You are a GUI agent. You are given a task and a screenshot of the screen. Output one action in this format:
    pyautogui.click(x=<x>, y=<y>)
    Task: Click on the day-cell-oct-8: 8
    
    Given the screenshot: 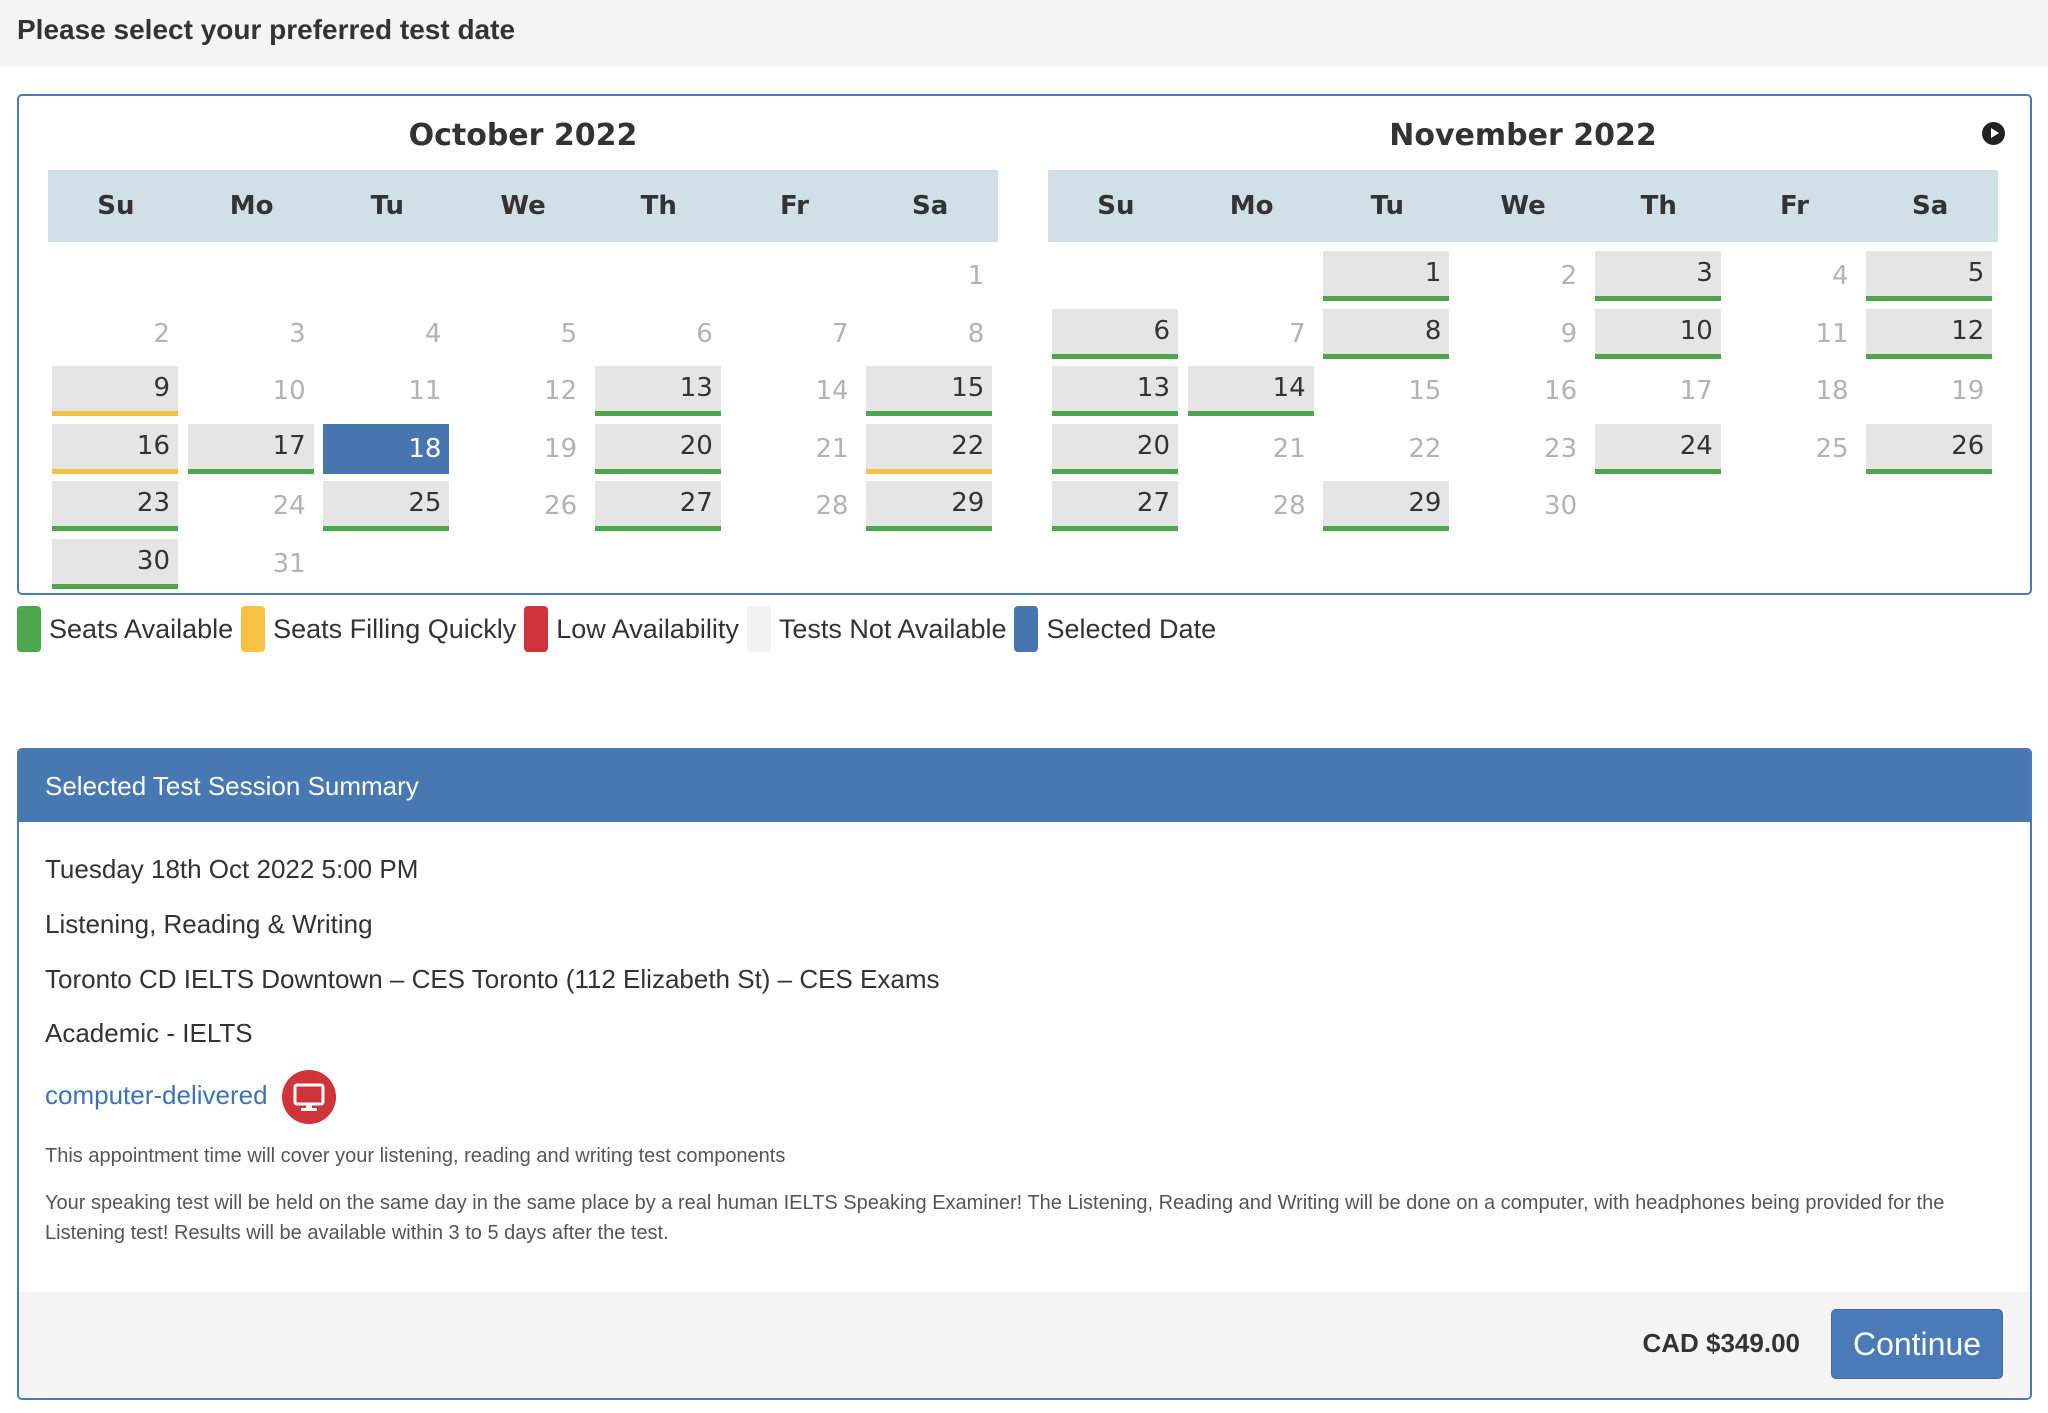 What is the action you would take?
    pyautogui.click(x=976, y=333)
    